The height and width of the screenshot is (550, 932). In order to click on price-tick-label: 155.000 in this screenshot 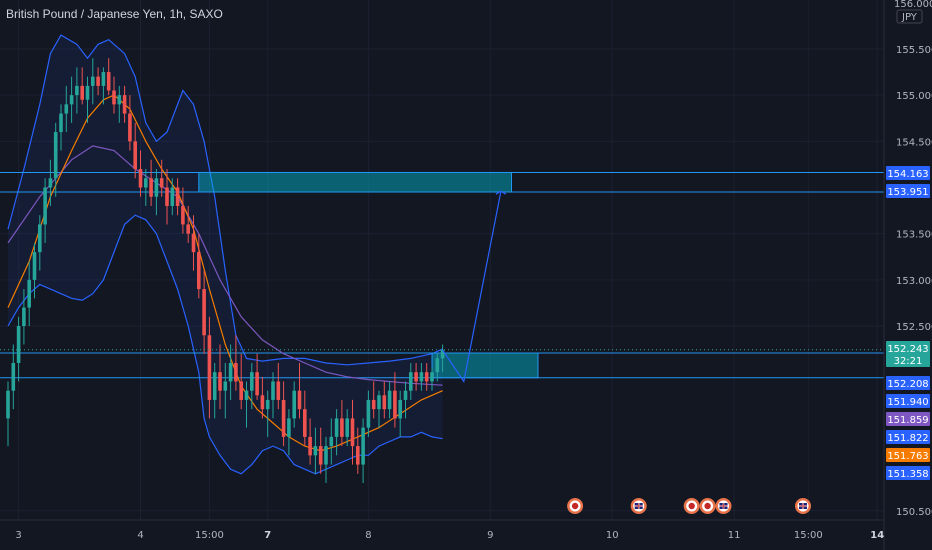, I will do `click(914, 96)`.